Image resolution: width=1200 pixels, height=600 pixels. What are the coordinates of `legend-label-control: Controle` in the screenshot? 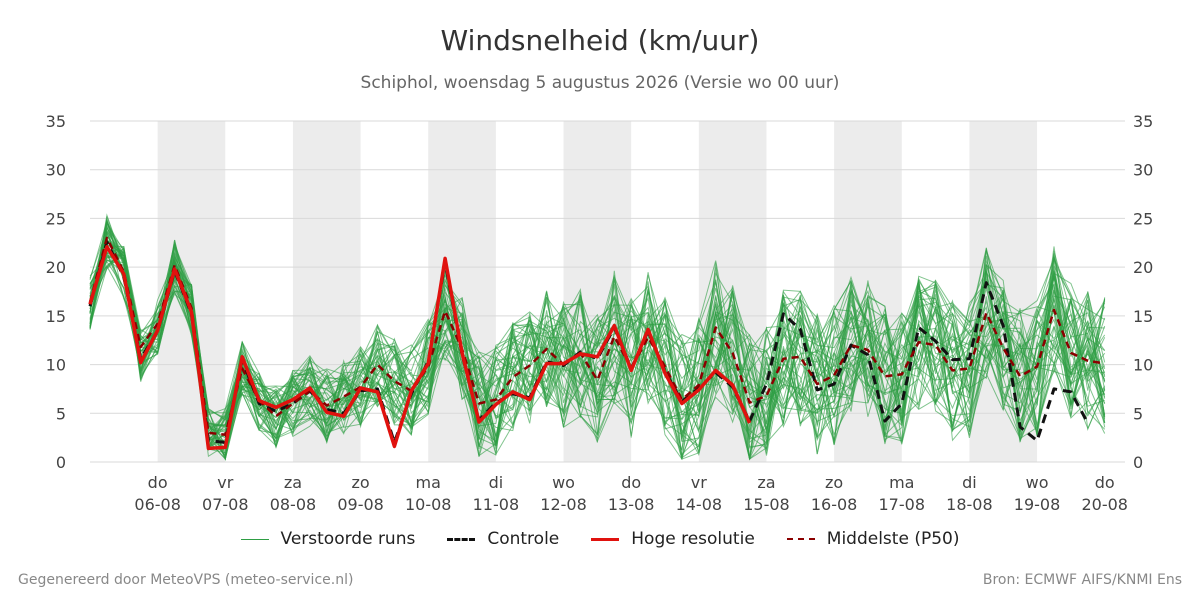 It's located at (523, 539).